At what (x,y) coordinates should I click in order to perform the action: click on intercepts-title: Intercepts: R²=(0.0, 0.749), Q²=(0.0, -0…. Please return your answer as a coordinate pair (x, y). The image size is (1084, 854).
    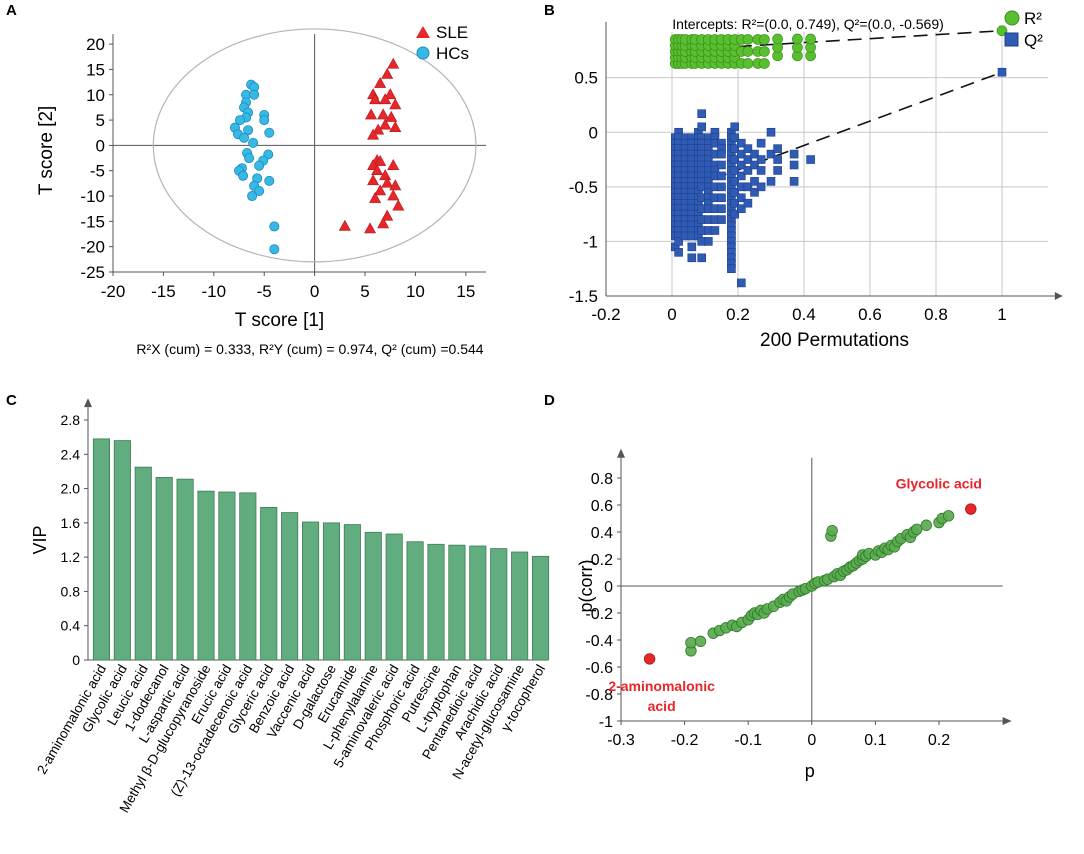
    Looking at the image, I should click on (808, 24).